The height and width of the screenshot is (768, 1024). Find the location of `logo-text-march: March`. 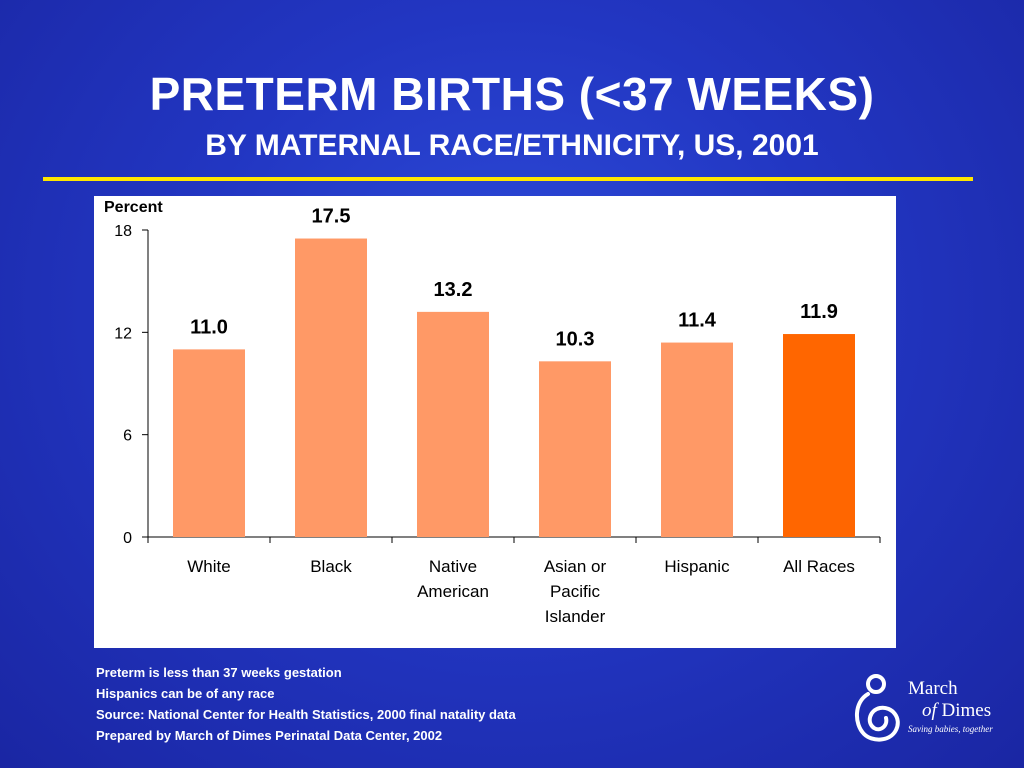

logo-text-march: March is located at coordinates (933, 688).